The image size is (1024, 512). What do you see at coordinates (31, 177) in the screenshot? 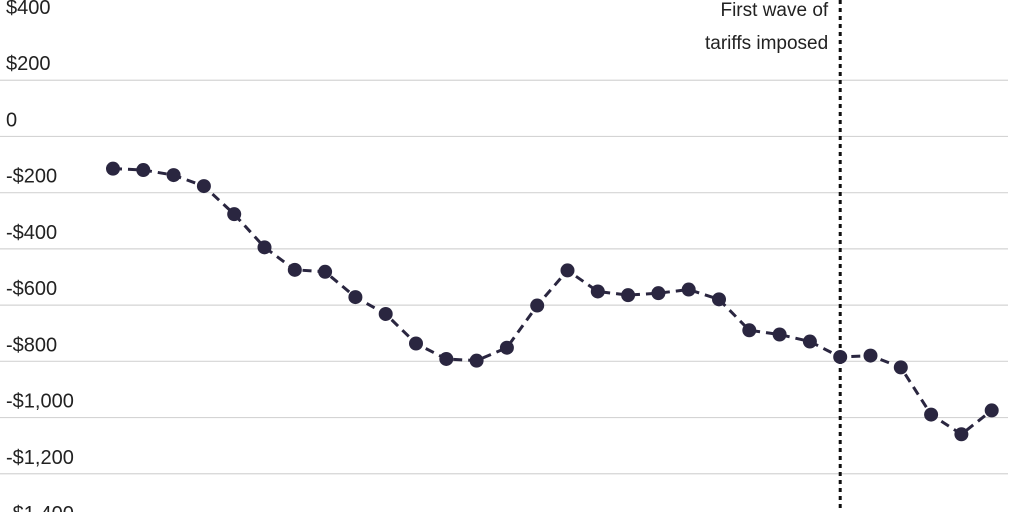
I see `y-tick-label: -$200` at bounding box center [31, 177].